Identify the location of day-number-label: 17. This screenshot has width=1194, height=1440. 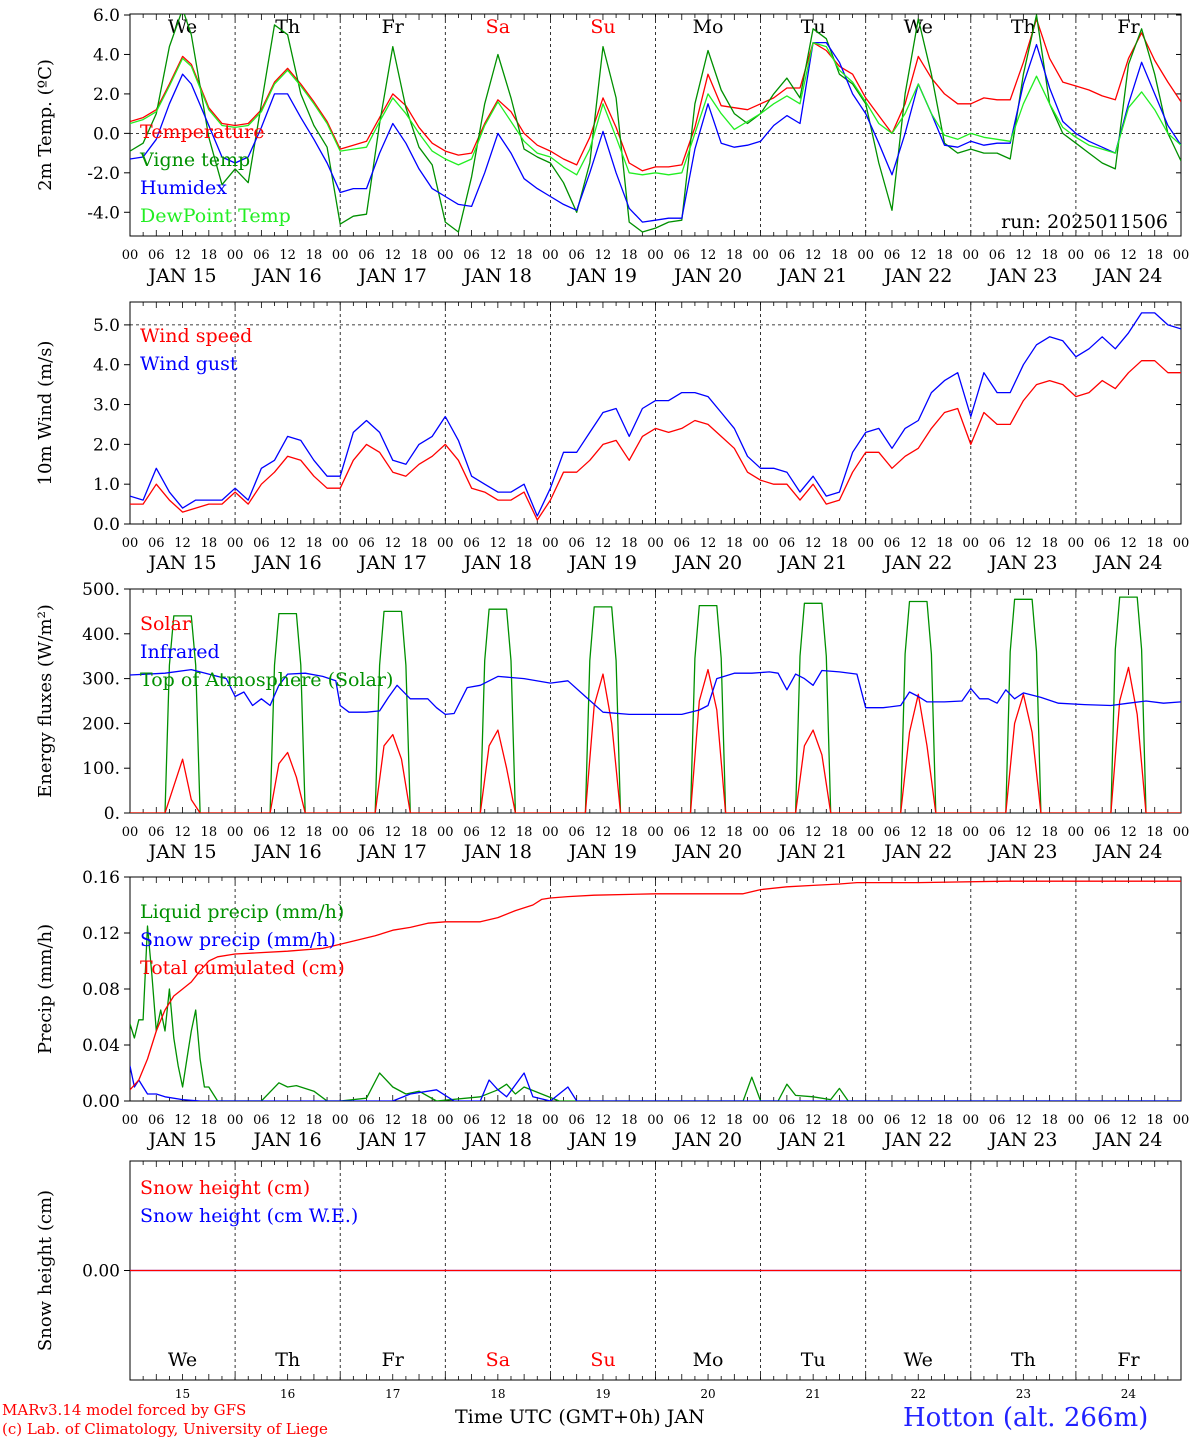
(392, 1394).